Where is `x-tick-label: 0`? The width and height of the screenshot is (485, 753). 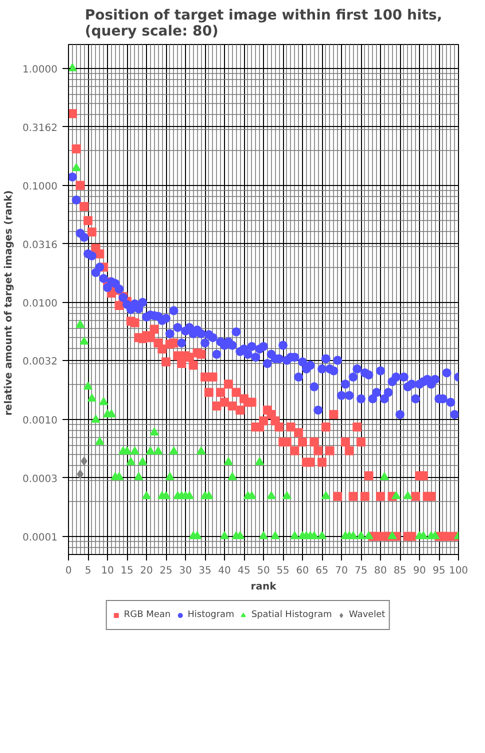
x-tick-label: 0 is located at coordinates (68, 571).